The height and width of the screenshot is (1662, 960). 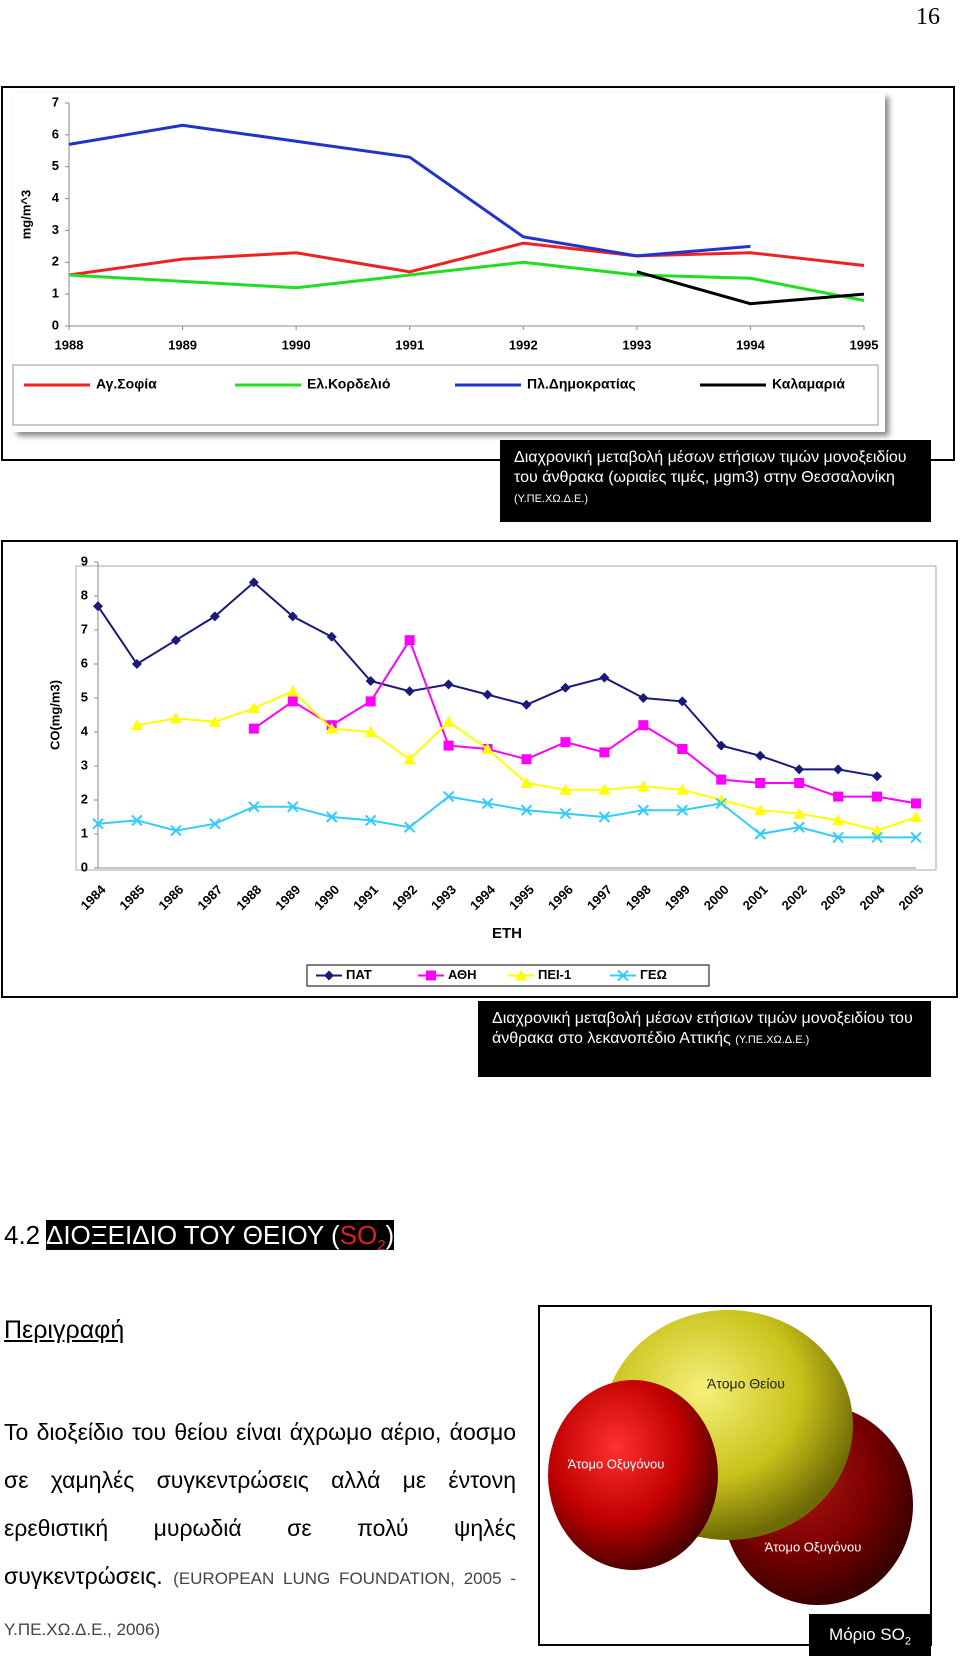 I want to click on x-tick-label: 1991, so click(x=409, y=344).